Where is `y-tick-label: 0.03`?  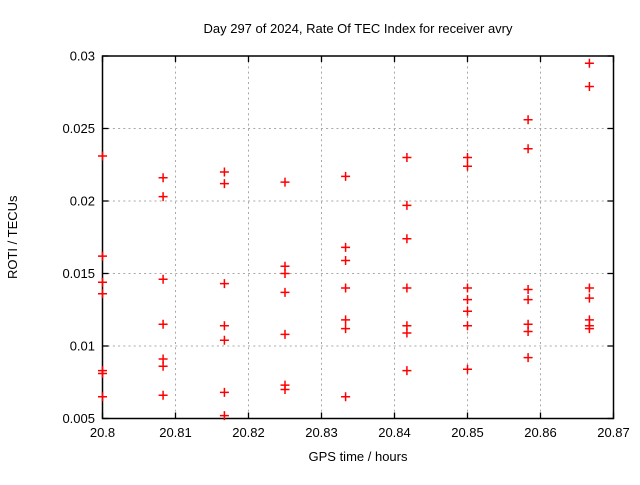
y-tick-label: 0.03 is located at coordinates (82, 56).